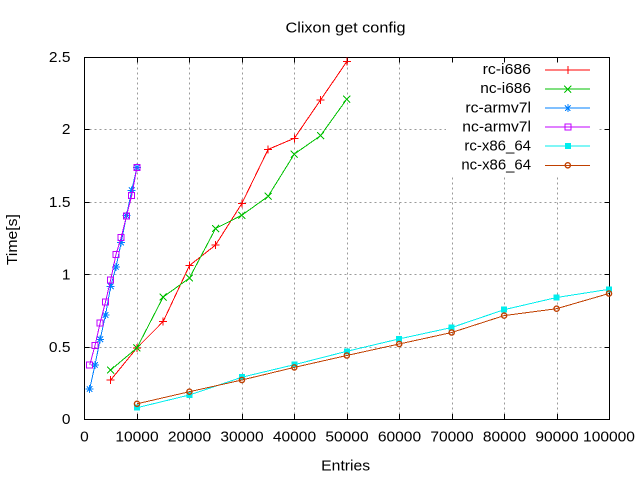  I want to click on svg-text: 100000, so click(609, 438).